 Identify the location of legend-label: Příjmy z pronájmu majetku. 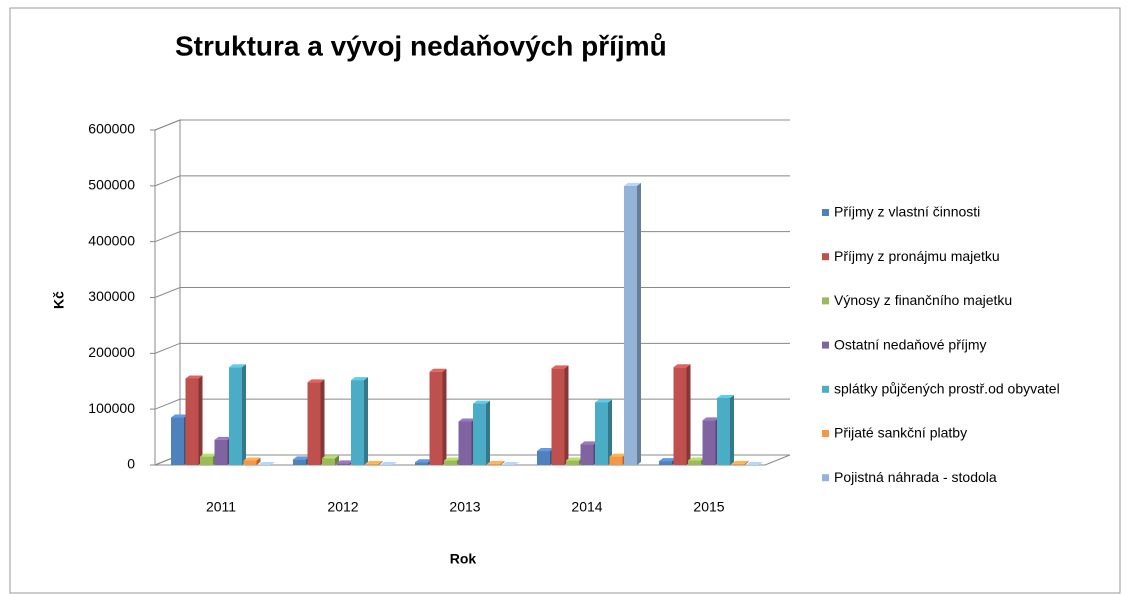
(917, 256).